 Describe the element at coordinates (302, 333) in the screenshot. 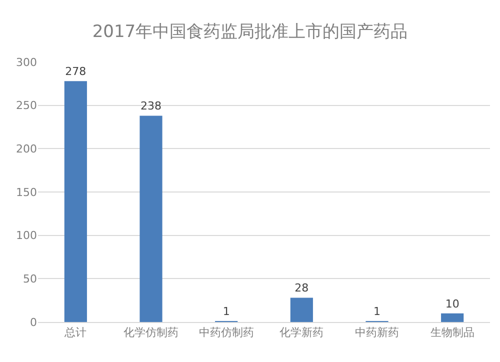

I see `x-tick-label: 化学新药` at that location.